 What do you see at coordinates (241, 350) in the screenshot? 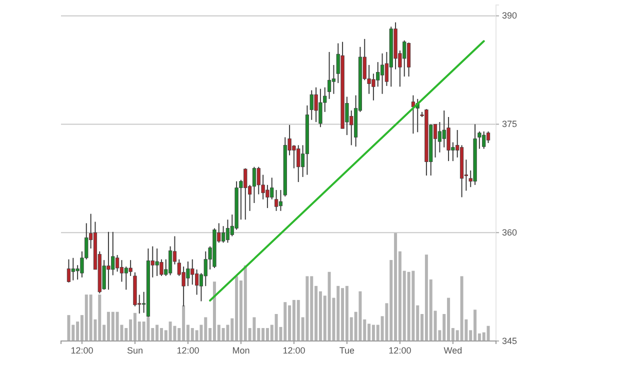
I see `x-tick-label: Mon` at bounding box center [241, 350].